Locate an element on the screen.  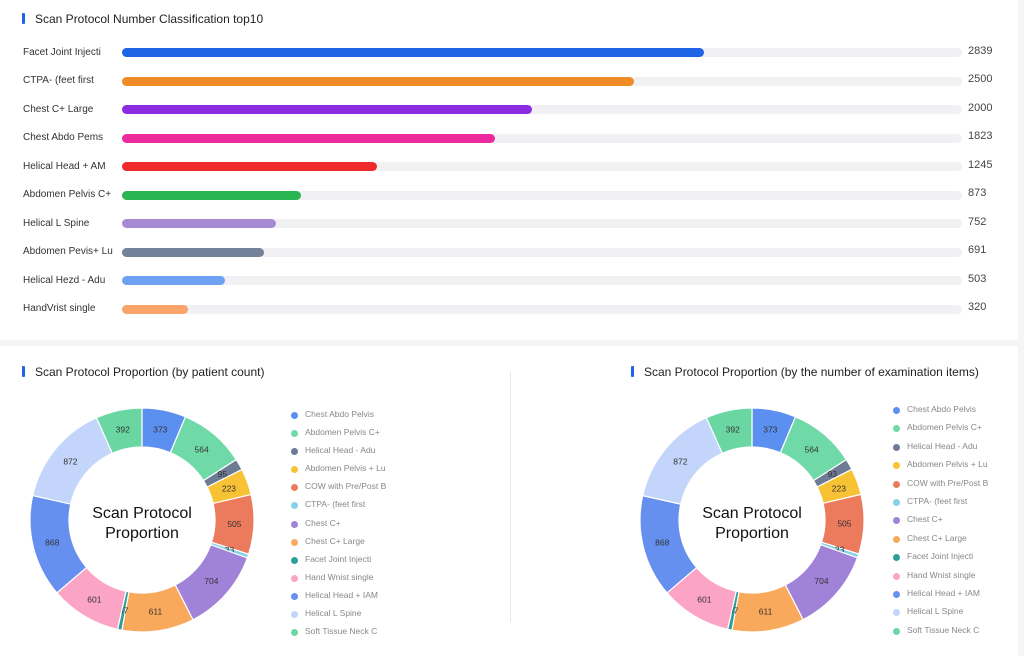
bar-label: Abdomen Pevis+ Lu is located at coordinates (68, 252).